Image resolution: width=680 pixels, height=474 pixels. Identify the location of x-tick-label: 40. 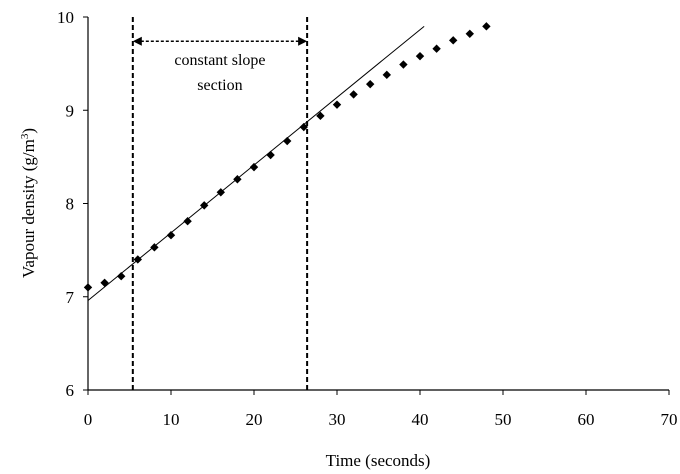
(420, 419).